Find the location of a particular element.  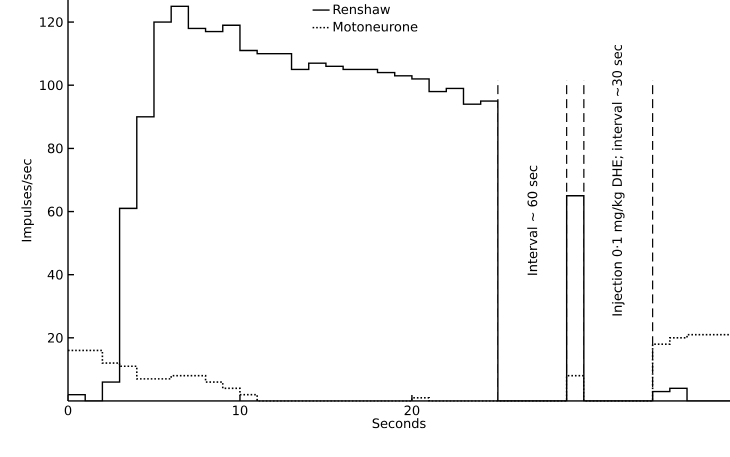

legend-label: Motoneurone is located at coordinates (376, 27).